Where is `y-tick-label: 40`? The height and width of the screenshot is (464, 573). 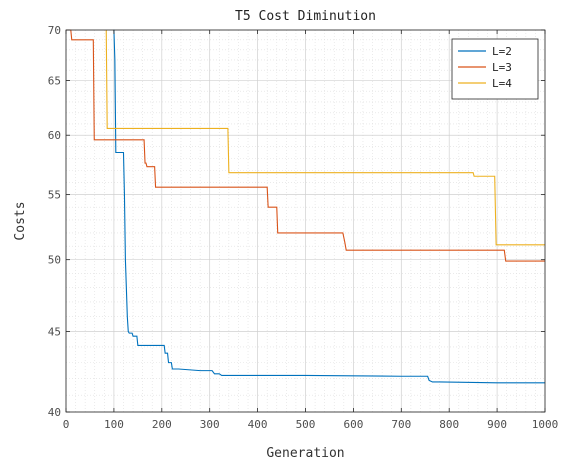
y-tick-label: 40 is located at coordinates (54, 412).